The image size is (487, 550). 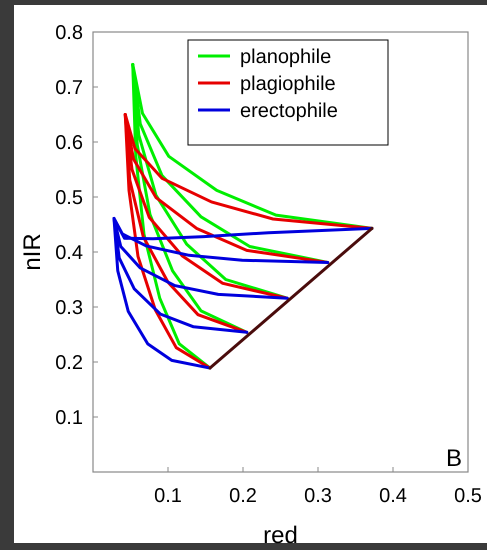 I want to click on x-tick-label: 0.5, so click(x=468, y=496).